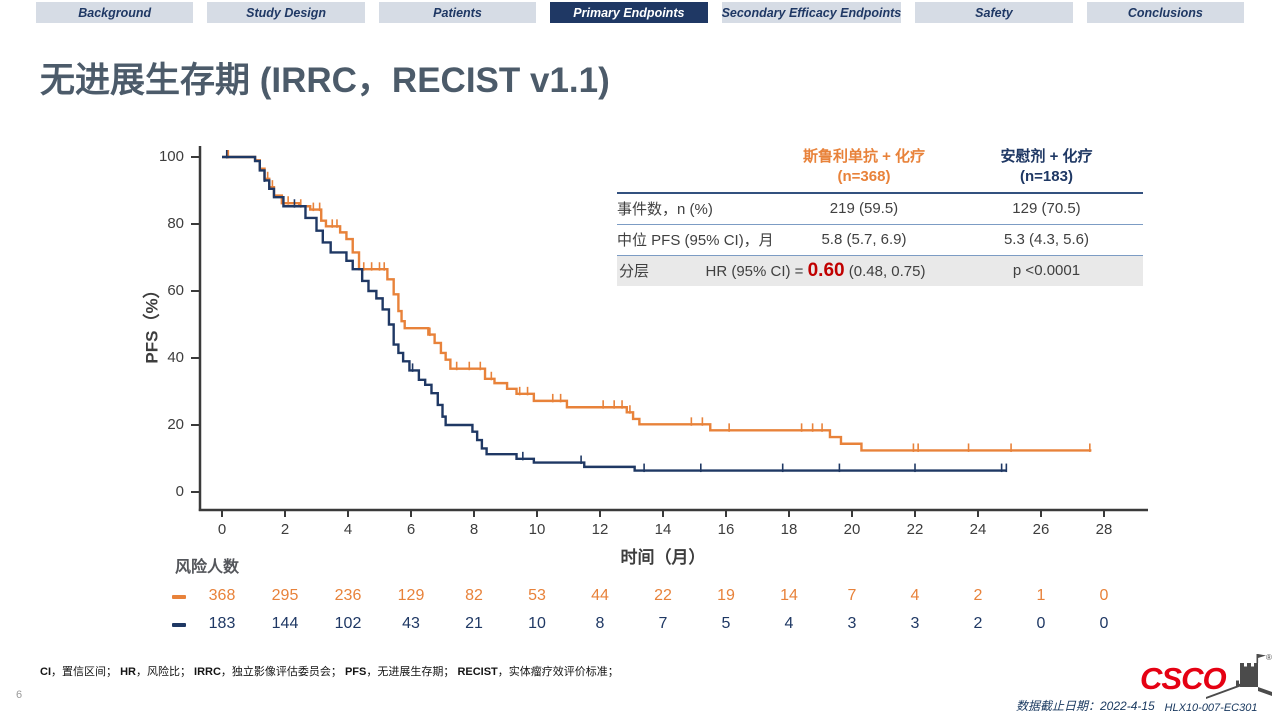  What do you see at coordinates (412, 672) in the screenshot?
I see `footnote-segment: ，无进展生存期；` at bounding box center [412, 672].